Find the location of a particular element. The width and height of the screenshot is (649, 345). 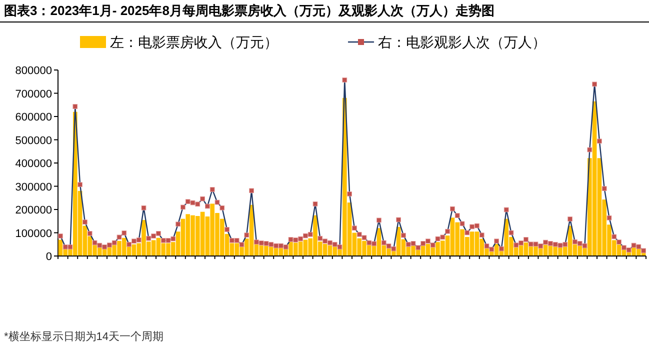

y-tick-label: 600000 is located at coordinates (33, 118).